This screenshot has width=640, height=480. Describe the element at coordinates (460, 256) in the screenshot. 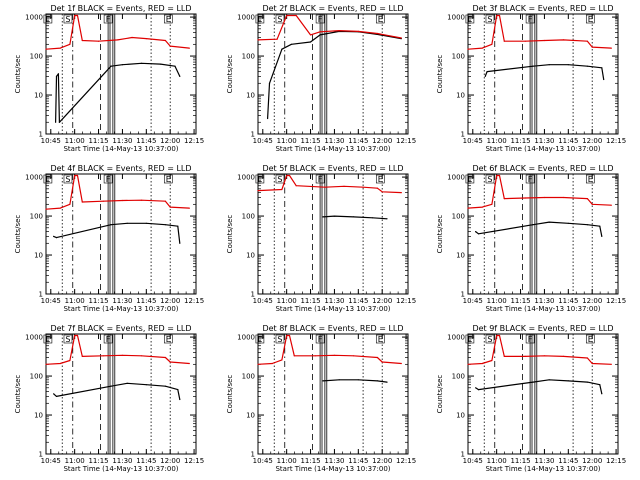

I see `y-tick-label: 10` at that location.